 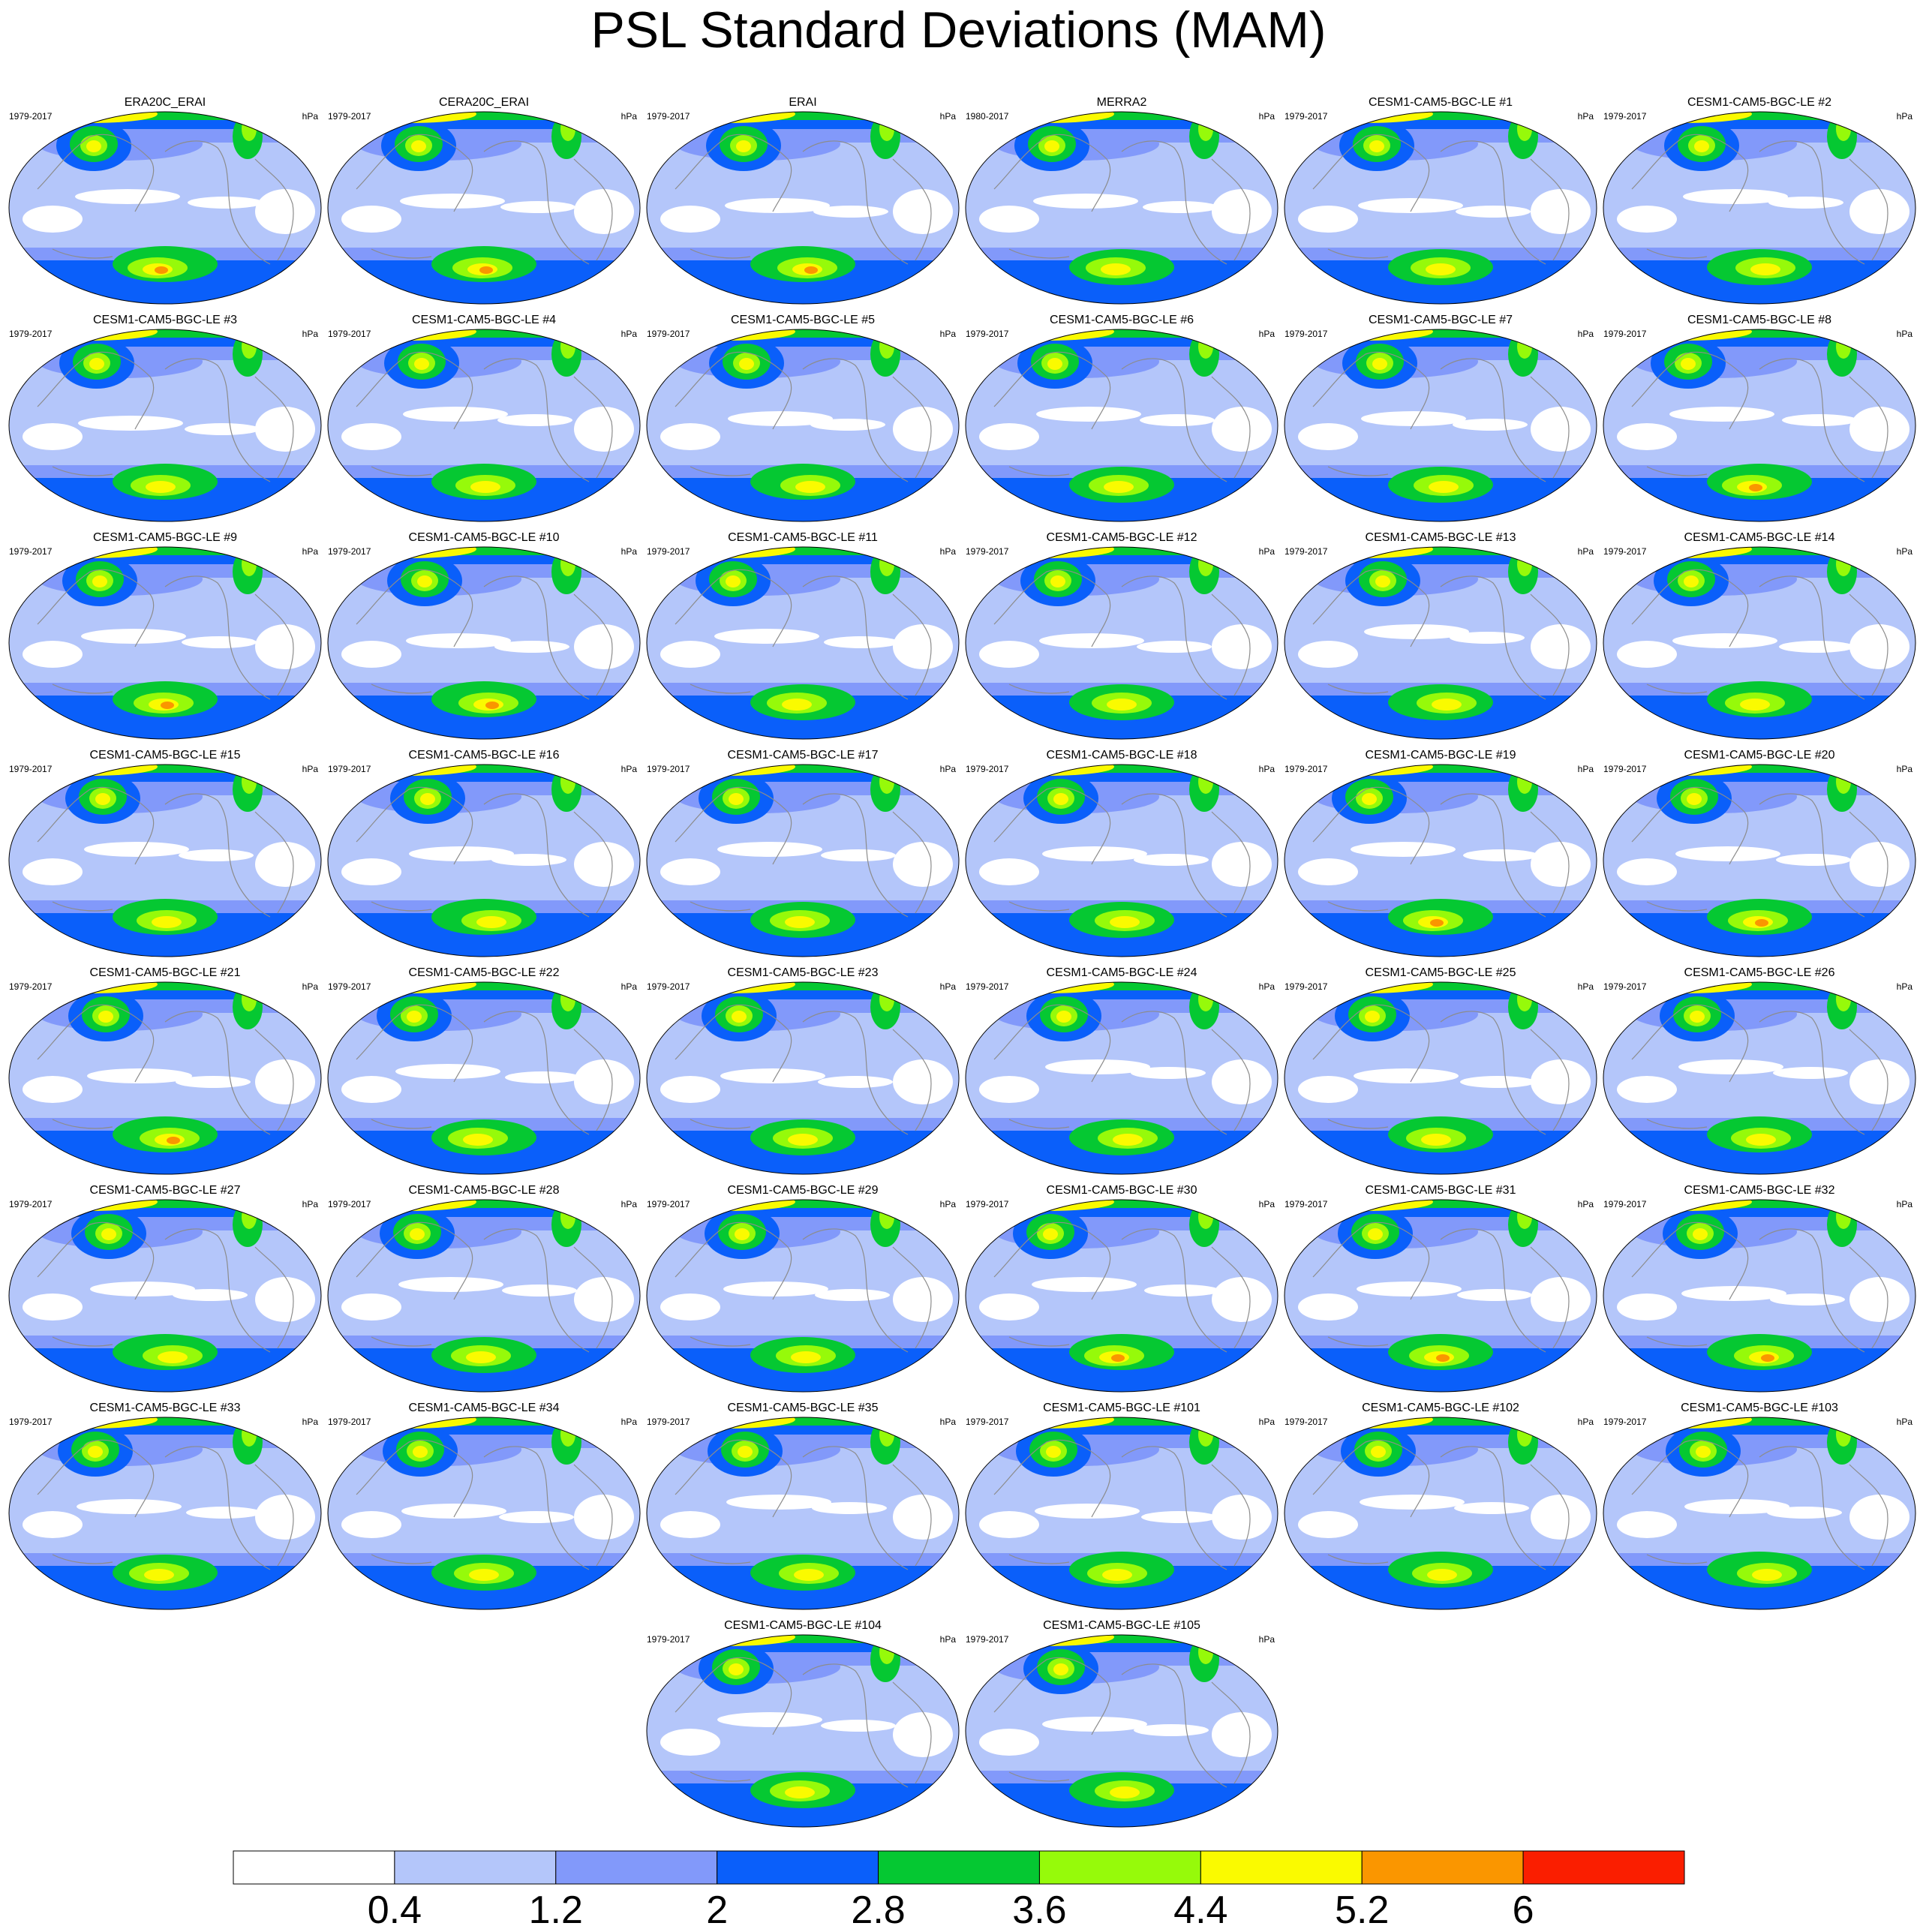 What do you see at coordinates (1039, 1910) in the screenshot?
I see `colorbar-tick-label: 3.6` at bounding box center [1039, 1910].